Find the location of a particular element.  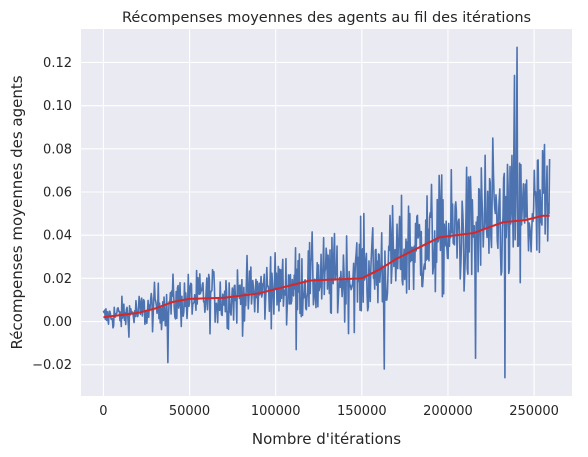

y-tick-label: 0.00 is located at coordinates (57, 322).